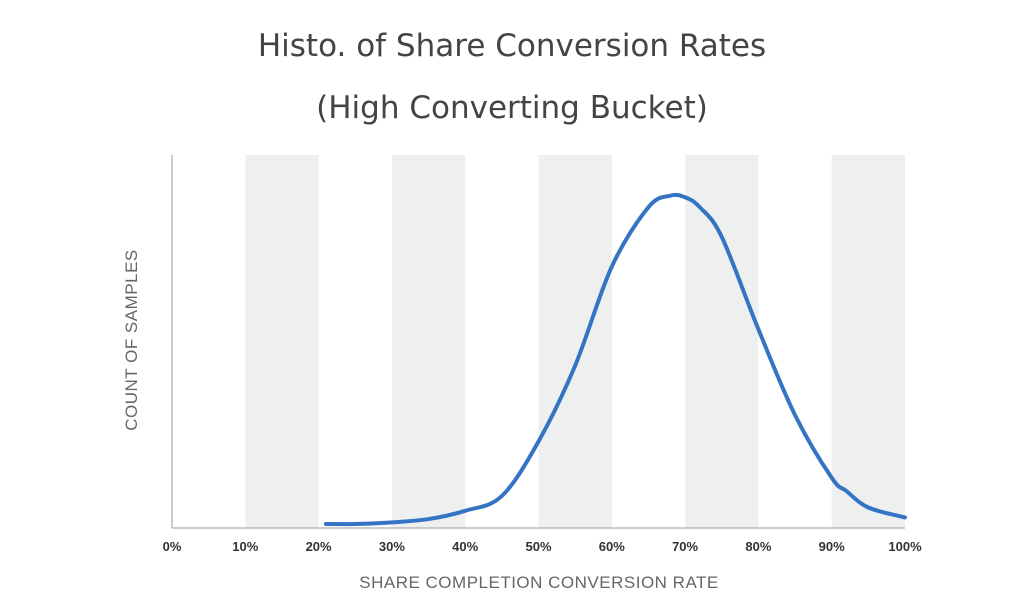 Image resolution: width=1024 pixels, height=606 pixels. I want to click on x-tick-label: 60%, so click(612, 546).